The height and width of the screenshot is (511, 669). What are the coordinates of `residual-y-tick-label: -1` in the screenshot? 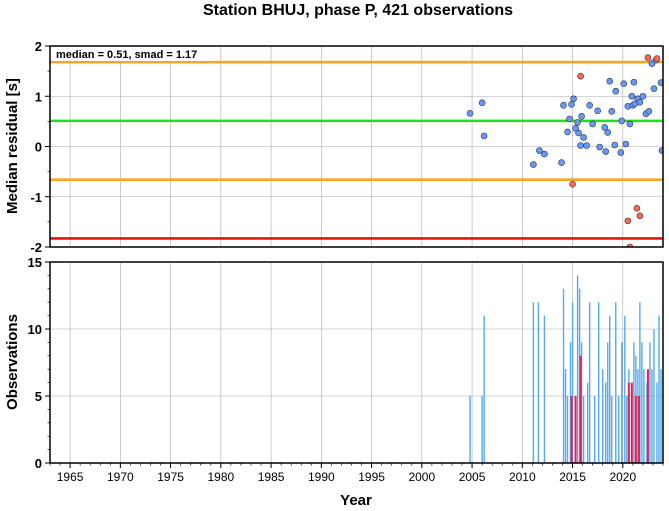 It's located at (36, 197).